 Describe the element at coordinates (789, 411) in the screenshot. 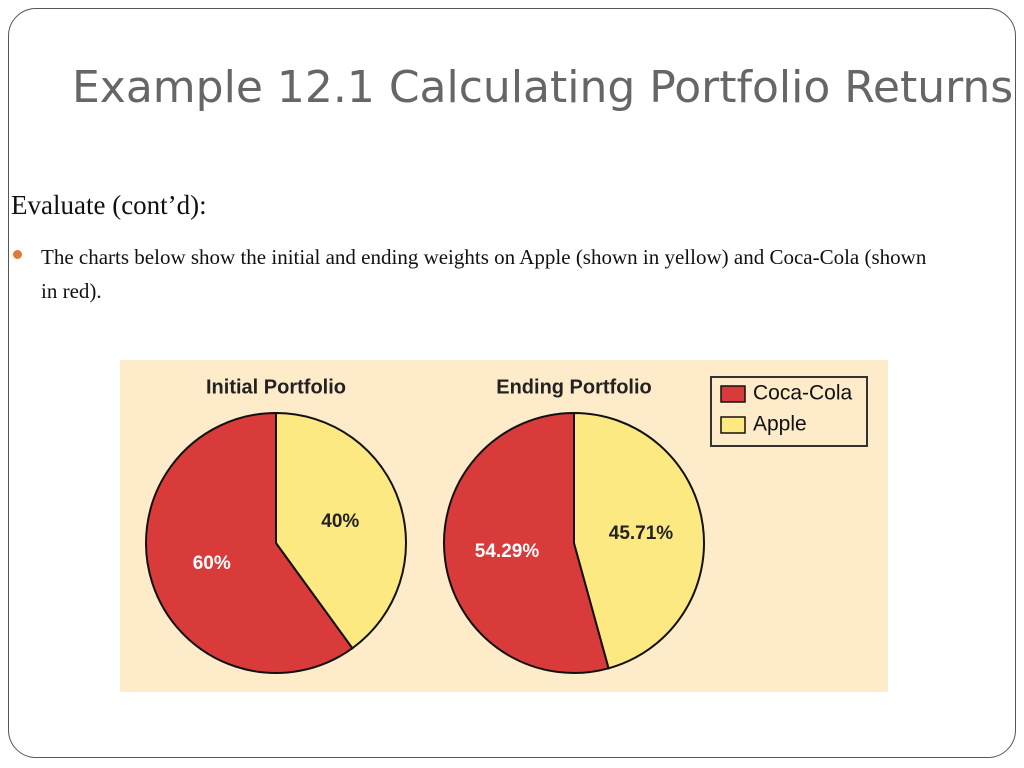

I see `legend-box` at that location.